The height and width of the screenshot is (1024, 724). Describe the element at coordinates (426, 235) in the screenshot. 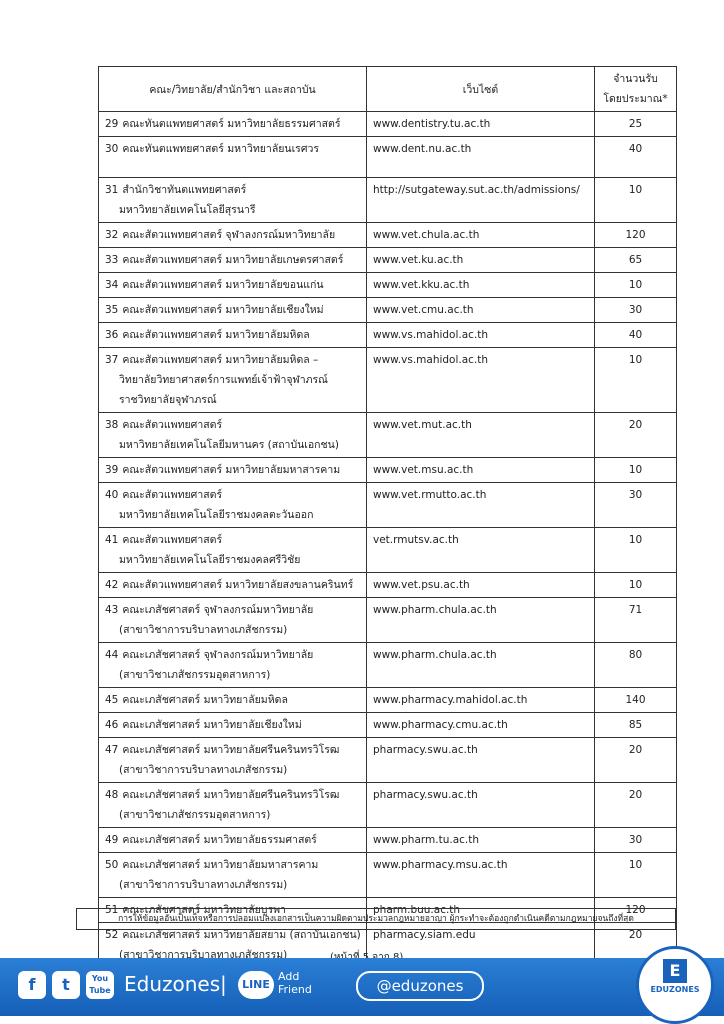

I see `website: www.vet.chula.ac.th` at that location.